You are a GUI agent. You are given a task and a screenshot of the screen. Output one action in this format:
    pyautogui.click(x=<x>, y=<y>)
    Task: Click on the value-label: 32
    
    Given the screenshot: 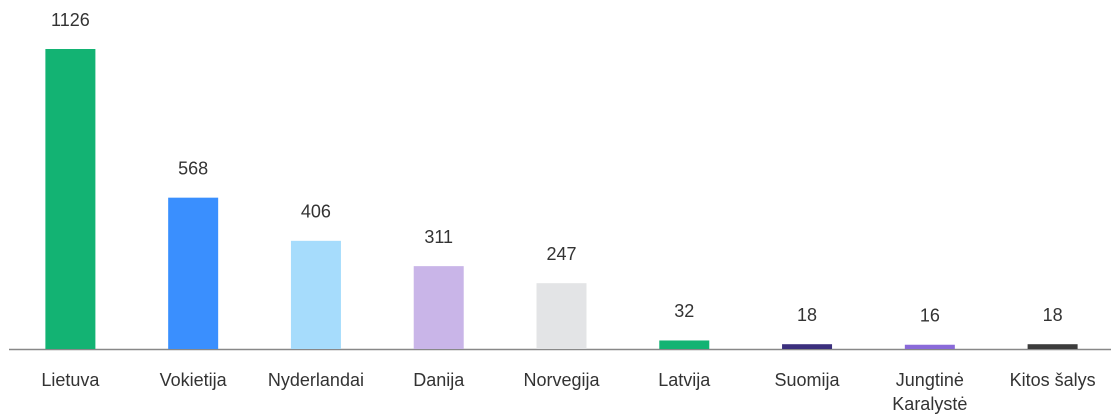 What is the action you would take?
    pyautogui.click(x=684, y=311)
    